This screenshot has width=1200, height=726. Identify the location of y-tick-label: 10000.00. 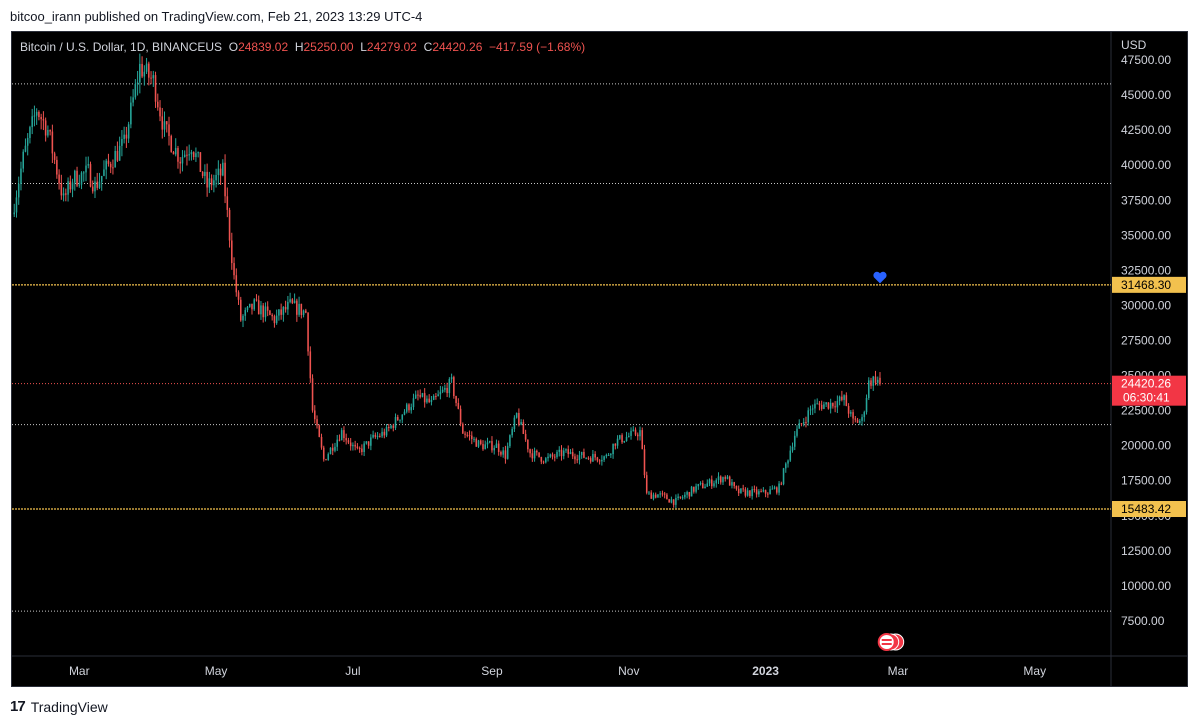
(1146, 586).